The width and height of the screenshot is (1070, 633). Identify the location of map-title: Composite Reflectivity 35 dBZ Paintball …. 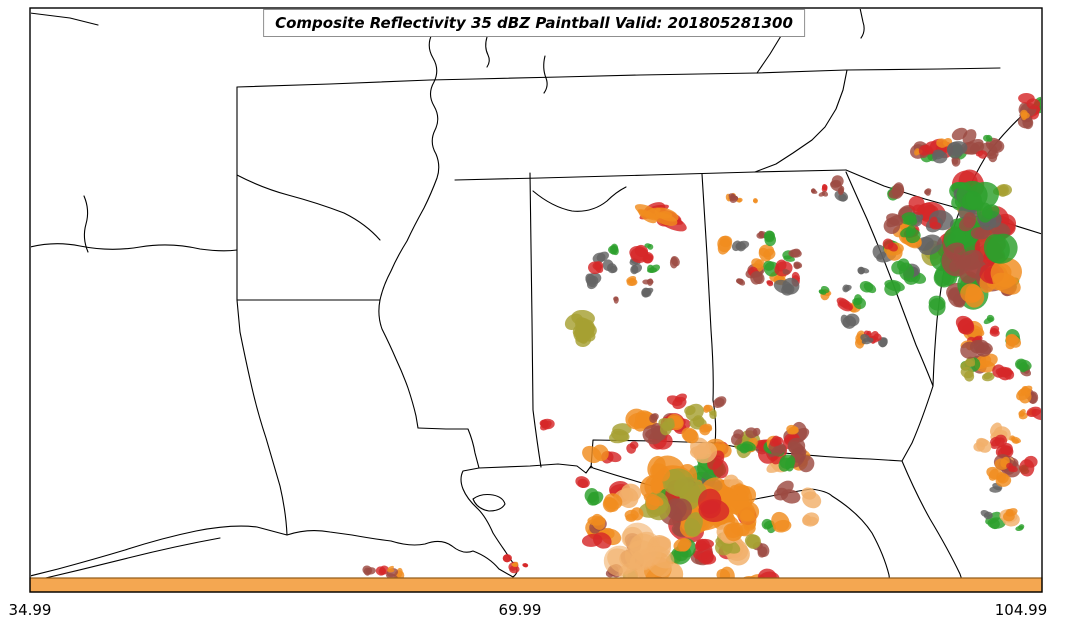
(534, 23).